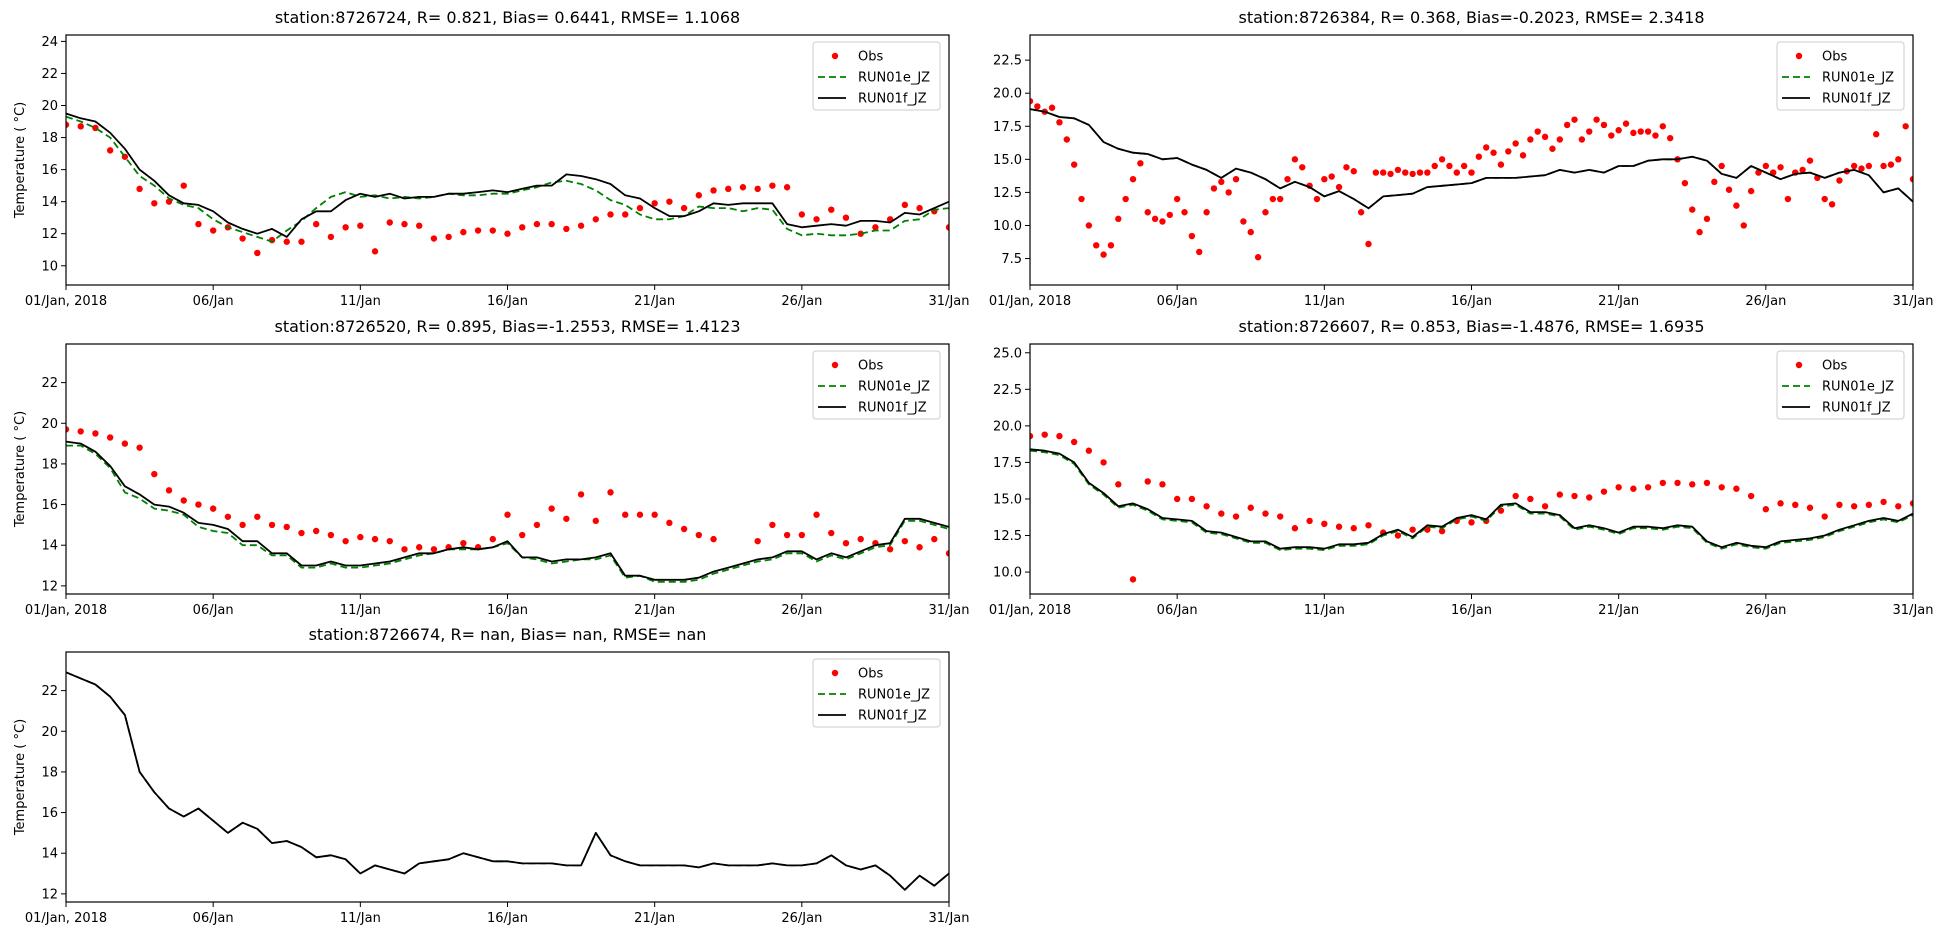 This screenshot has width=1950, height=940. What do you see at coordinates (507, 513) in the screenshot?
I see `series-run01e-line` at bounding box center [507, 513].